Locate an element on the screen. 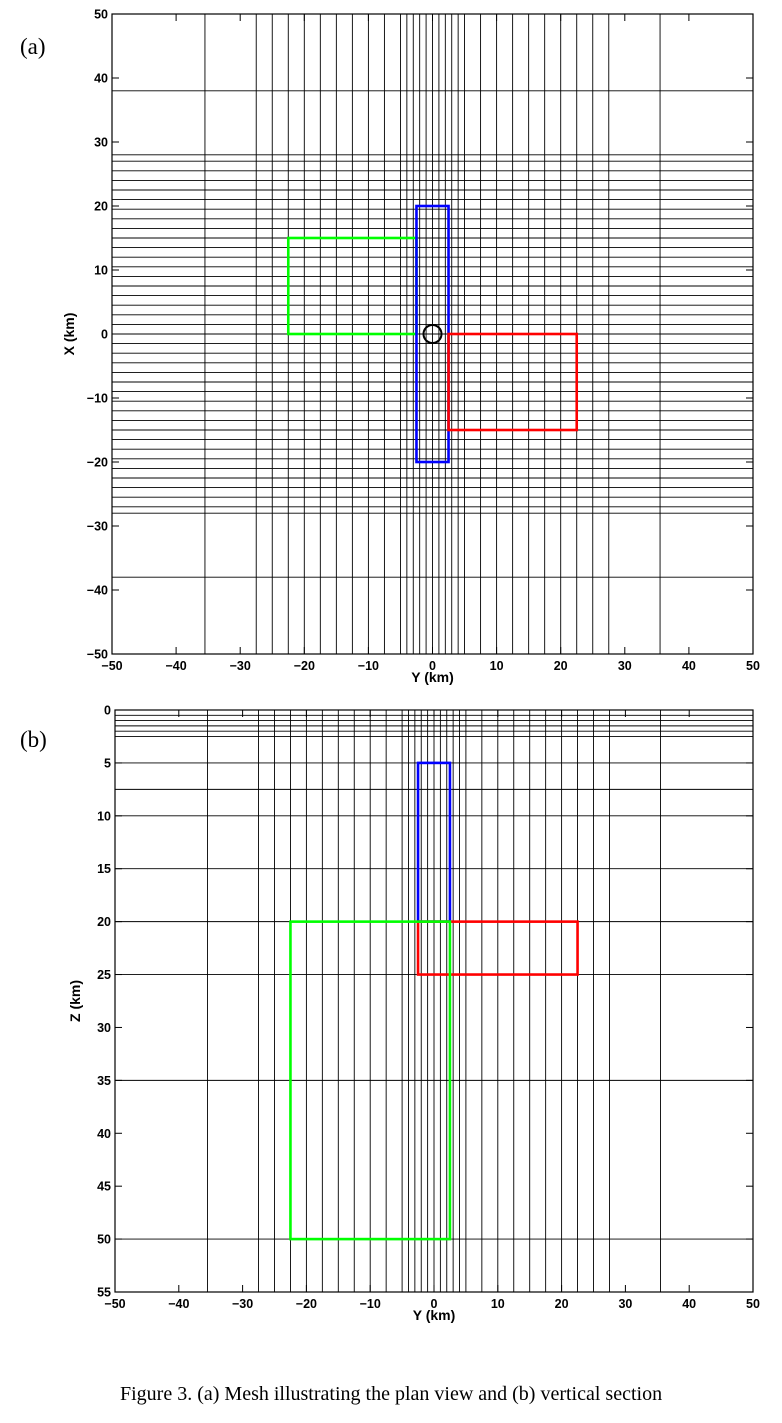 The image size is (782, 1423). panel-a-label: (a) is located at coordinates (33, 46).